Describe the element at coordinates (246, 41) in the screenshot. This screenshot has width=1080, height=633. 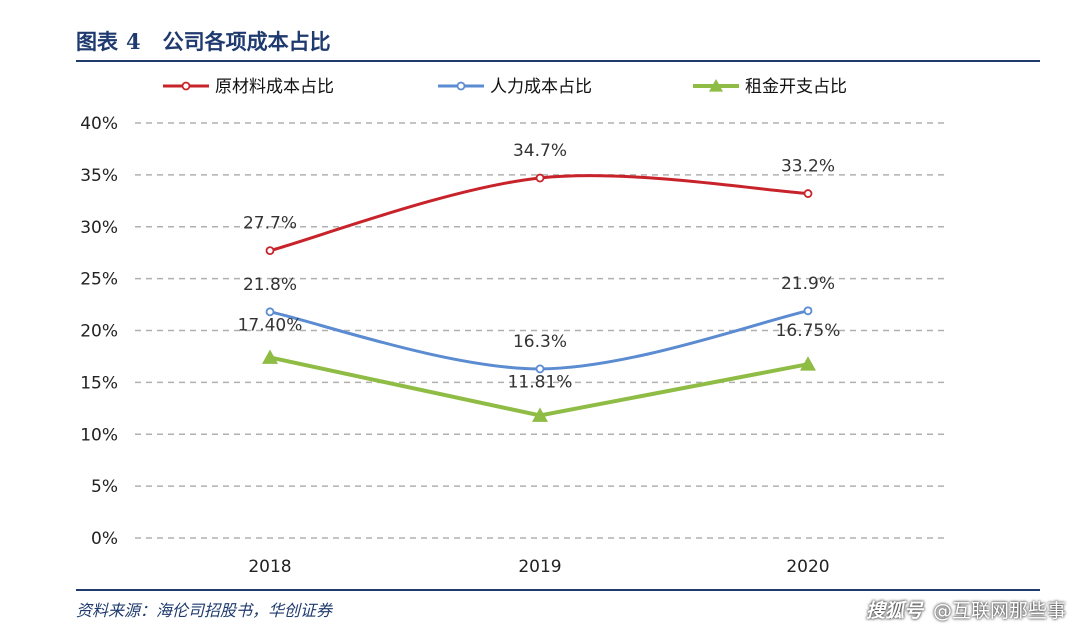
I see `figure-title-text: 公司各项成本占比` at that location.